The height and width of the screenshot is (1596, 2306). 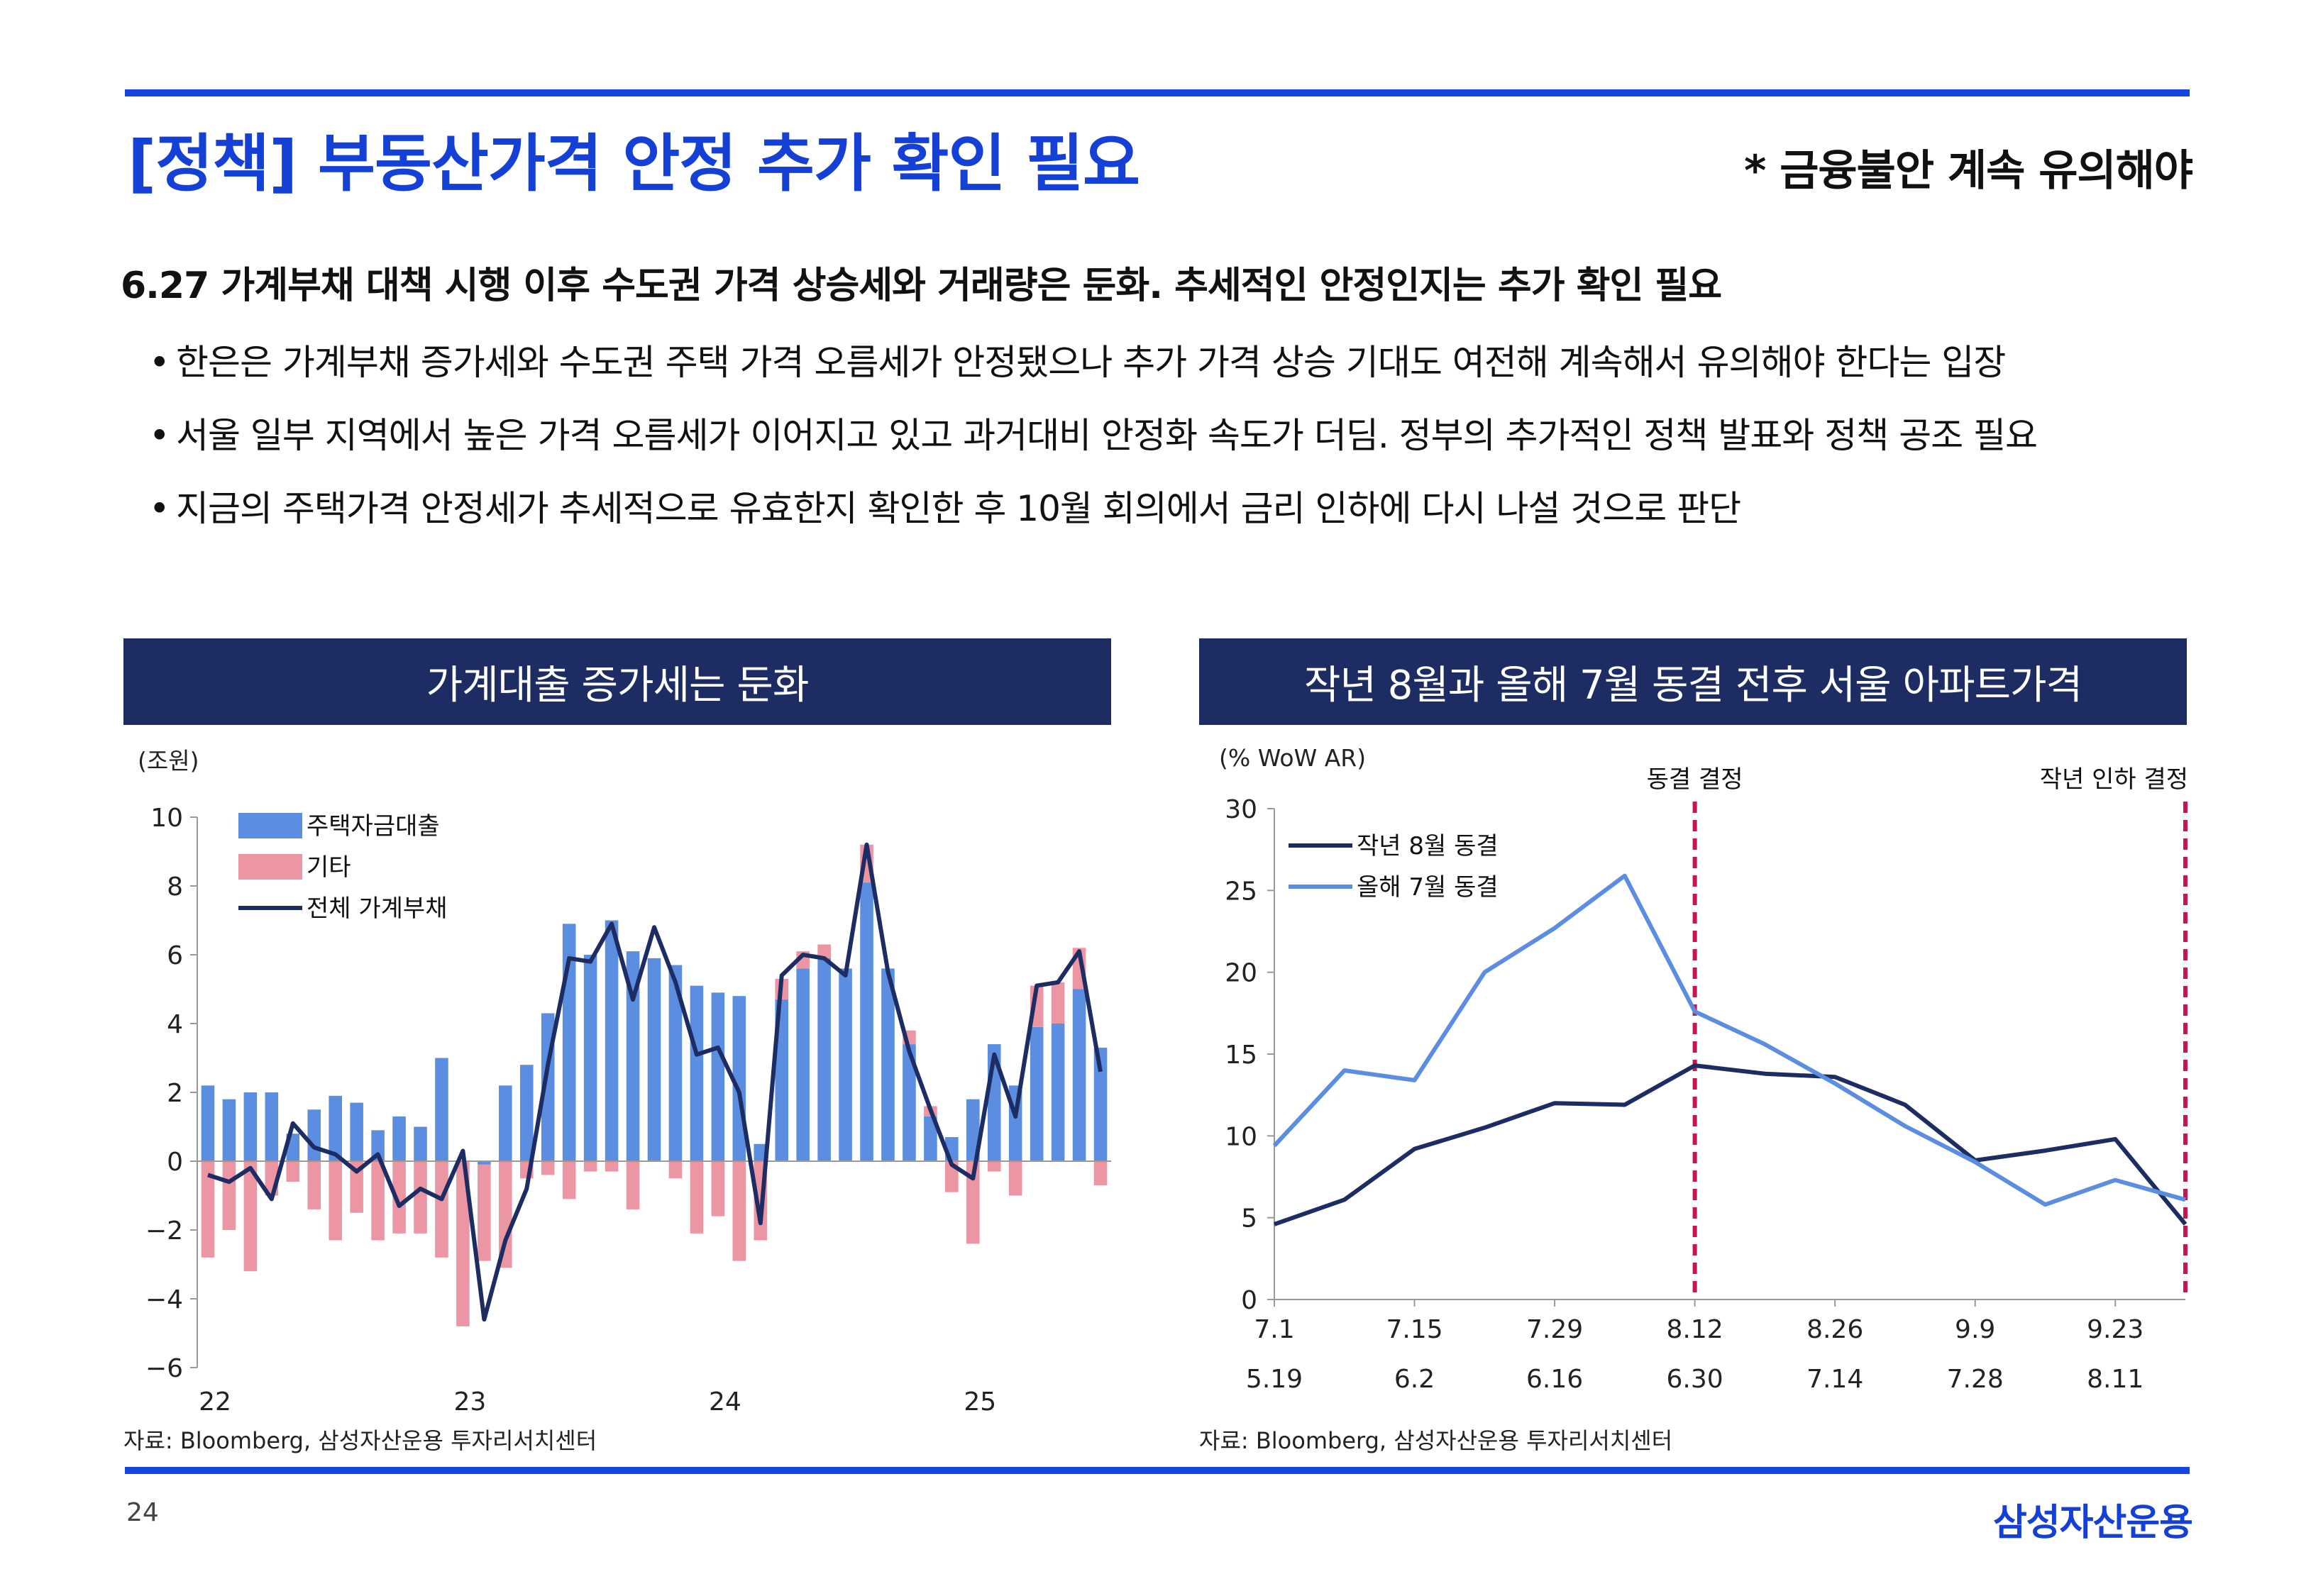 I want to click on page-number: 24, so click(x=143, y=1512).